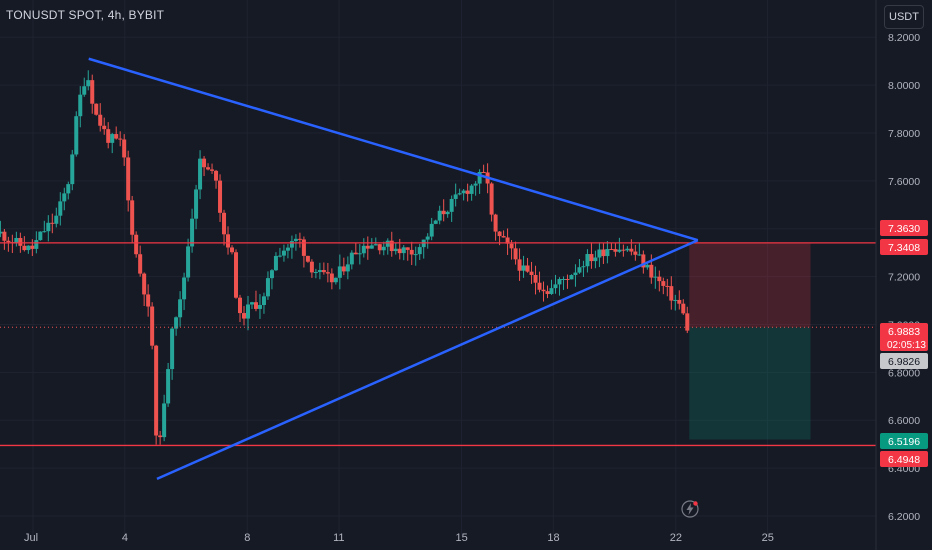  What do you see at coordinates (247, 538) in the screenshot?
I see `time-tick-label: 8` at bounding box center [247, 538].